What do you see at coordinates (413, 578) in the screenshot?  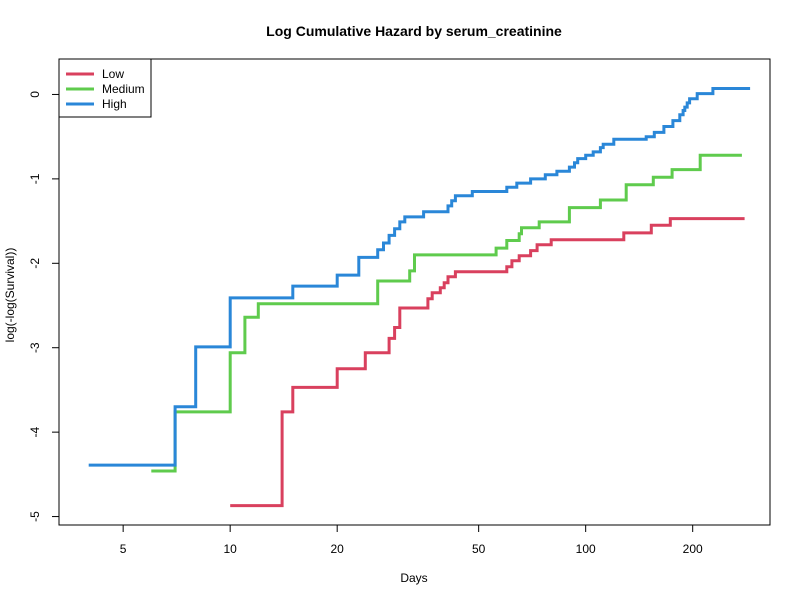 I see `x-axis-label: Days` at bounding box center [413, 578].